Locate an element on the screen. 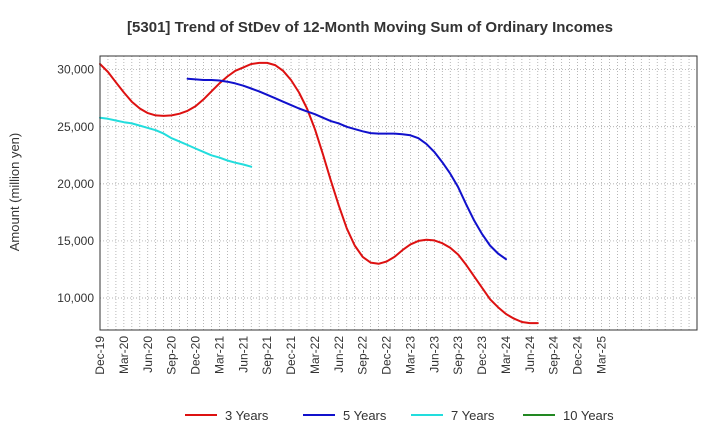 The height and width of the screenshot is (440, 720). y-tick-label: 15,000 is located at coordinates (75, 241).